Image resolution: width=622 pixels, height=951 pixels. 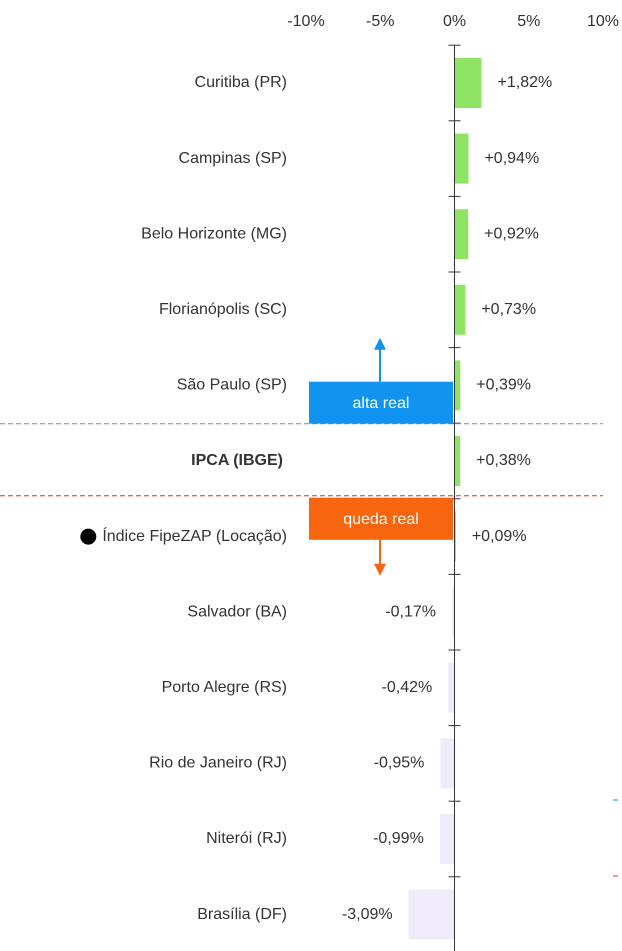 I want to click on category-label: Campinas (SP), so click(x=233, y=158).